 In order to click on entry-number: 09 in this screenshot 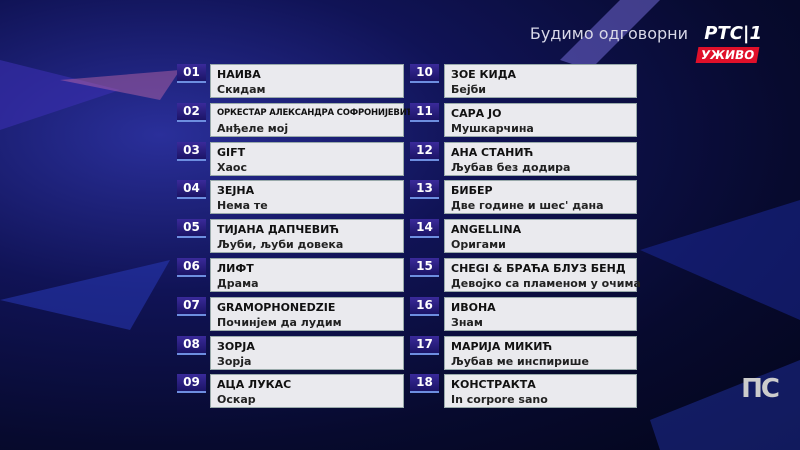, I will do `click(191, 384)`.